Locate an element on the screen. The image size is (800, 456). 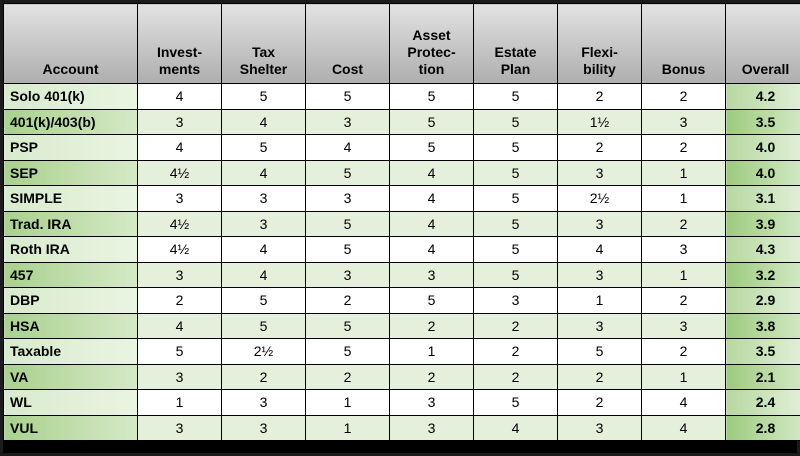
cell-account: 401(k)/403(b) is located at coordinates (70, 121).